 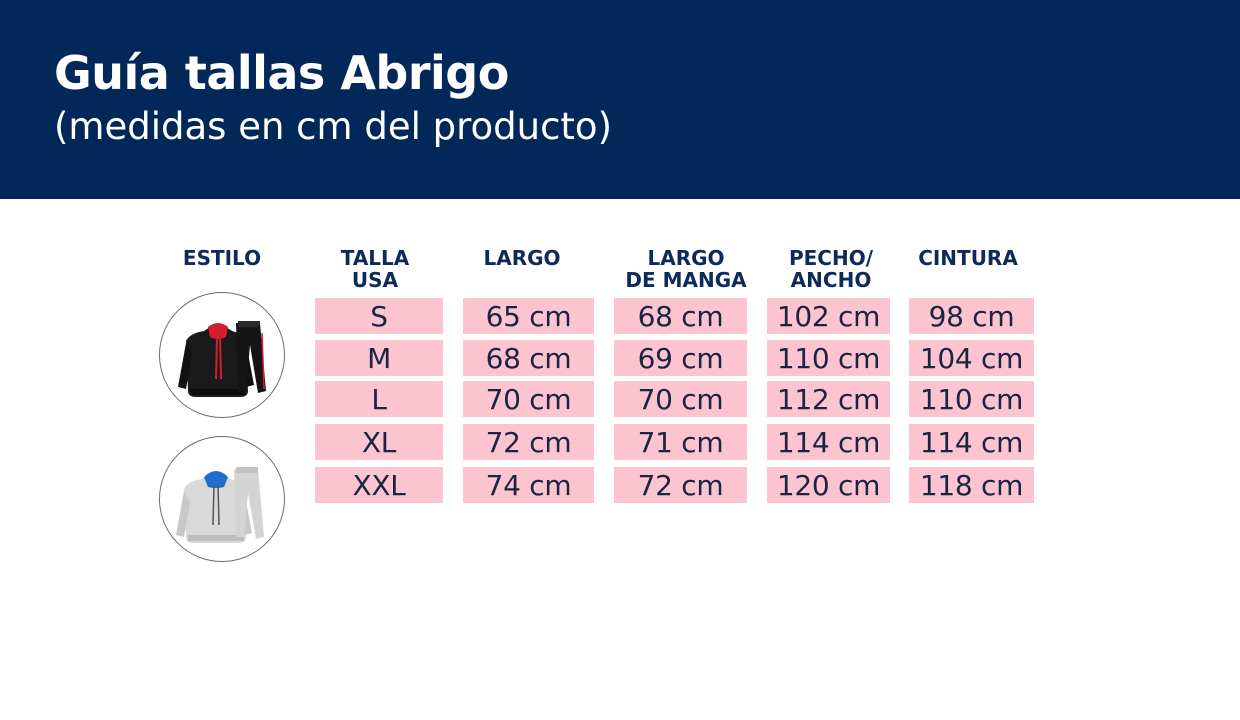 What do you see at coordinates (528, 316) in the screenshot?
I see `cell-largo: 65 cm` at bounding box center [528, 316].